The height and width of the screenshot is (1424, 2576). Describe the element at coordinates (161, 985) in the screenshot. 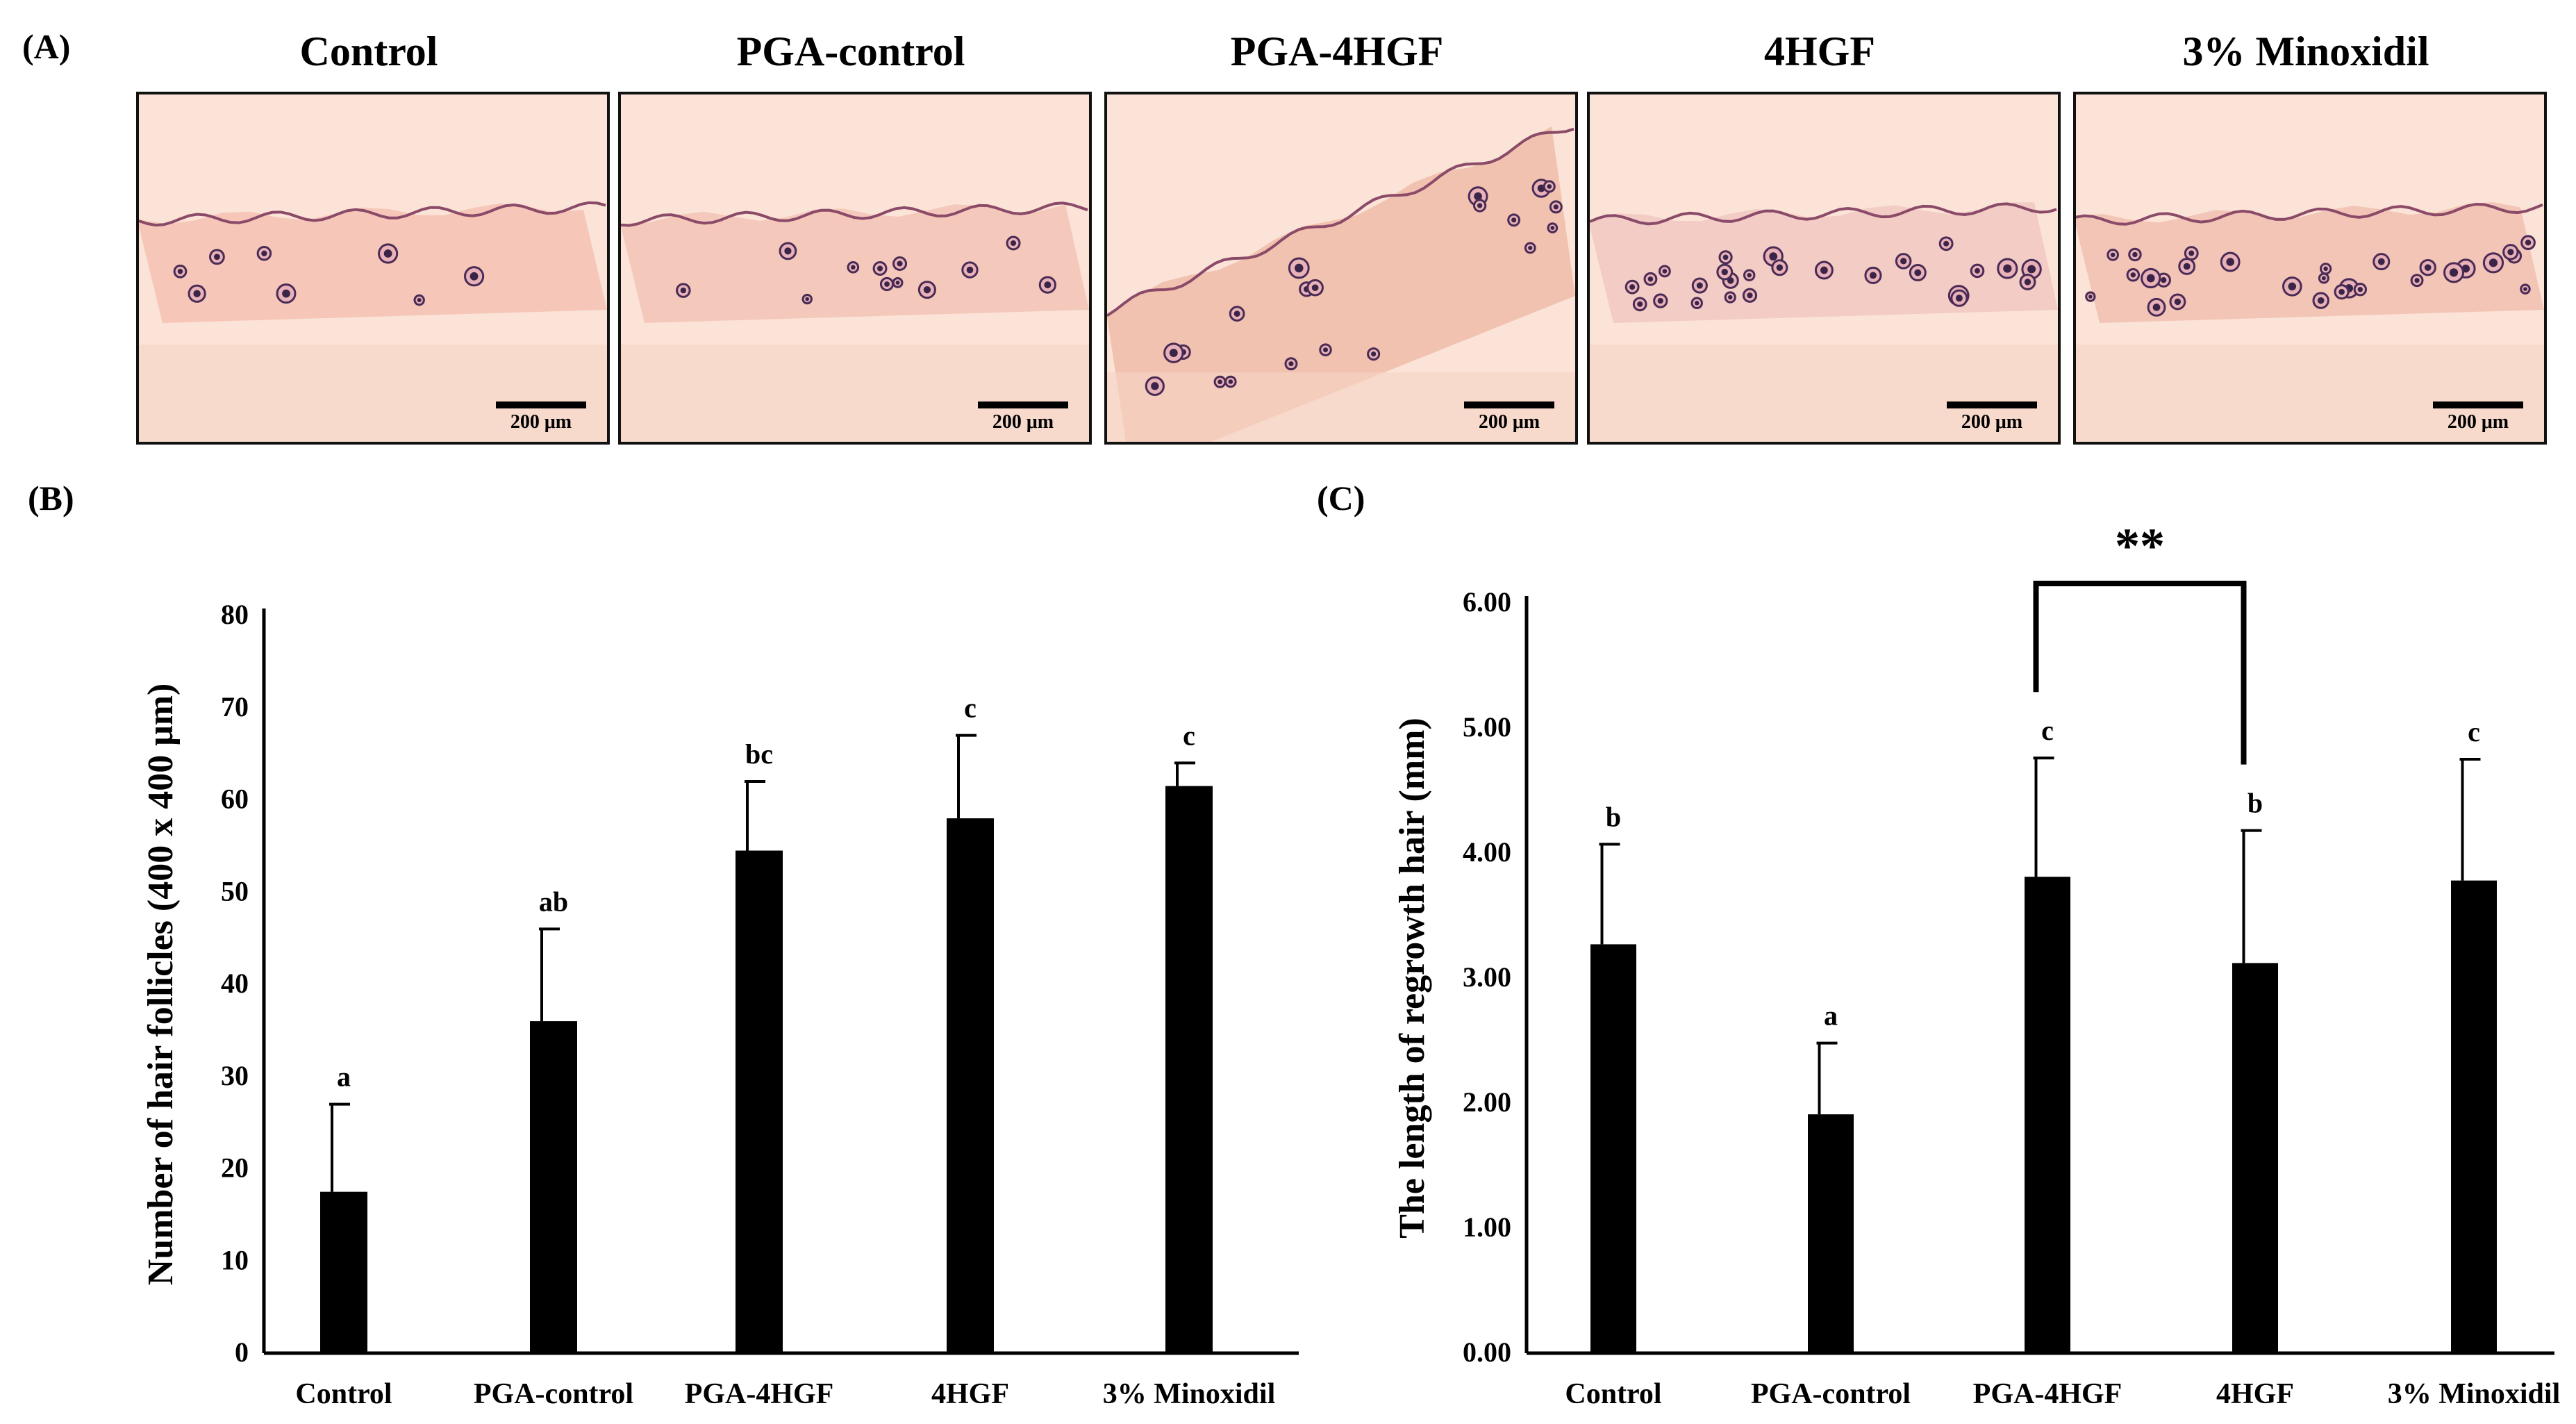

I see `chart-b-y-axis-label: Number of hair follicles (400 x 400 μm)` at that location.